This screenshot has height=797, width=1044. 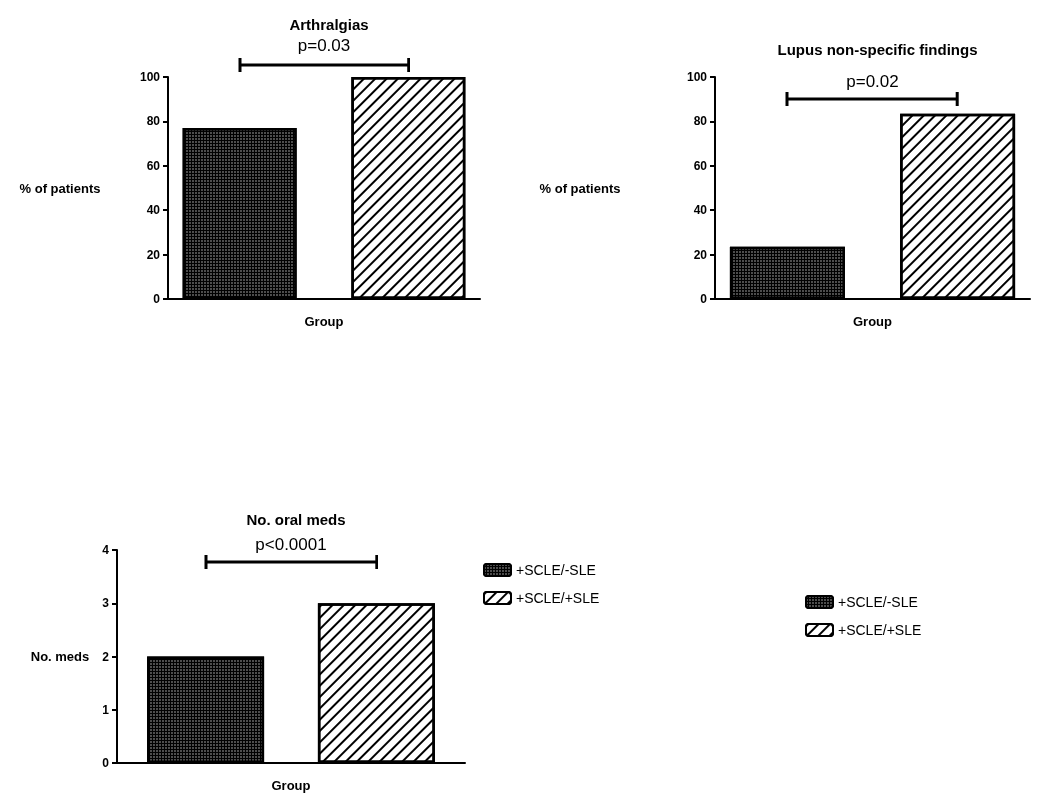 I want to click on y-tick-label: 4, so click(x=106, y=550).